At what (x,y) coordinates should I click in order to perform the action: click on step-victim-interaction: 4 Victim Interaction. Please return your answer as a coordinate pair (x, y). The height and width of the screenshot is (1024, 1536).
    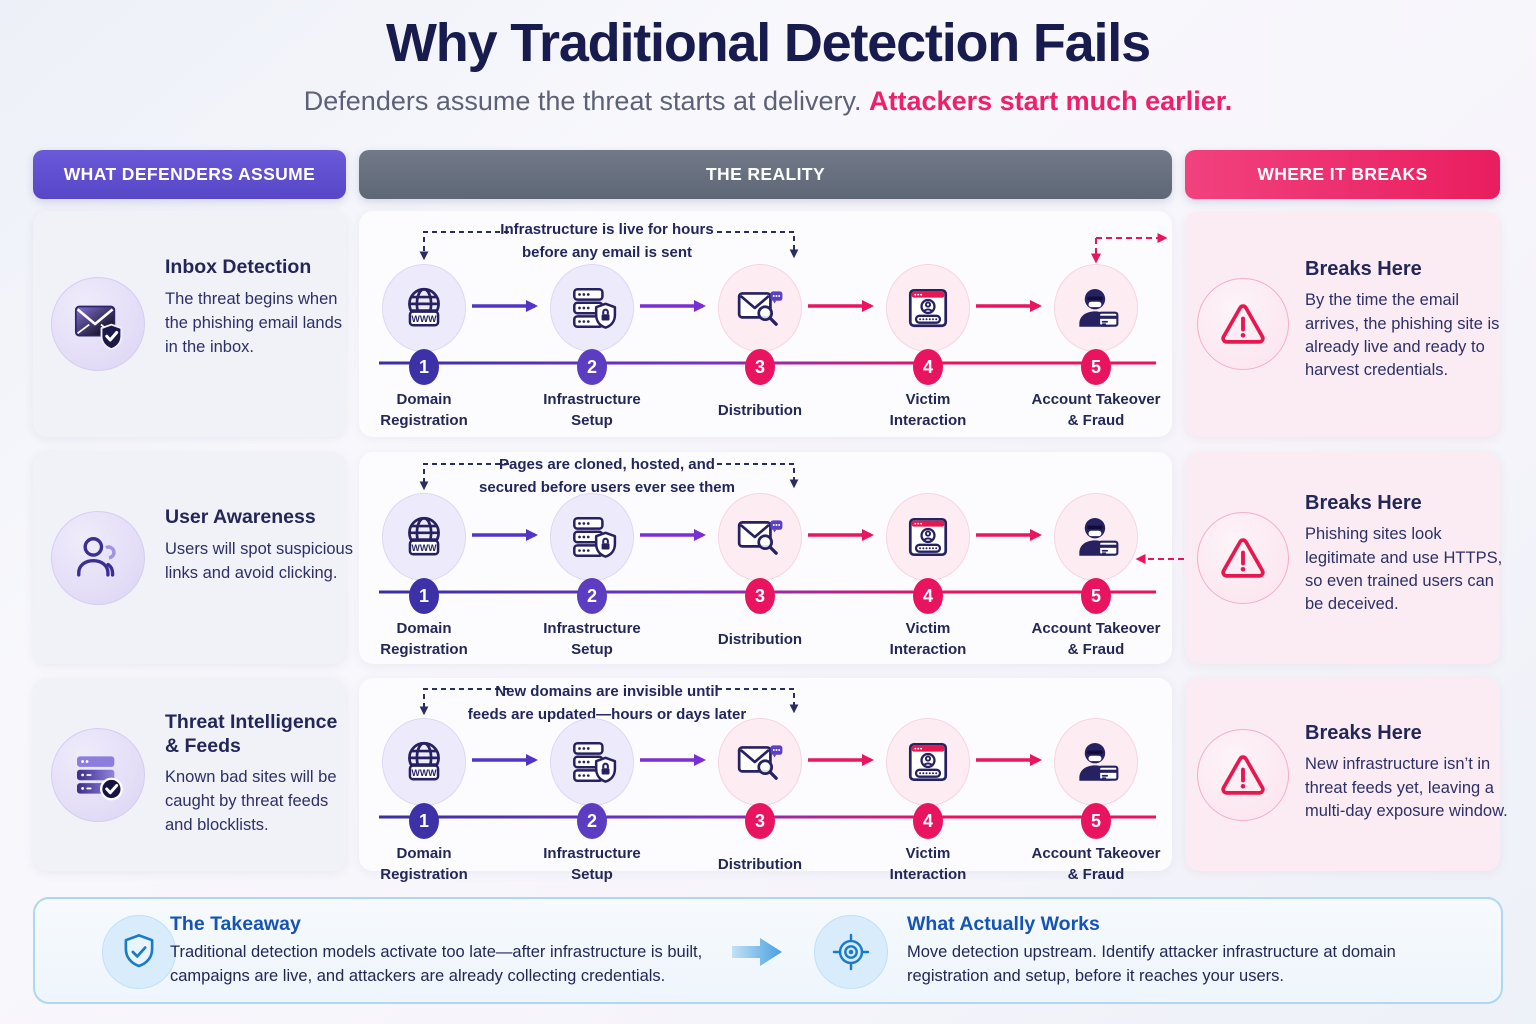
    Looking at the image, I should click on (928, 804).